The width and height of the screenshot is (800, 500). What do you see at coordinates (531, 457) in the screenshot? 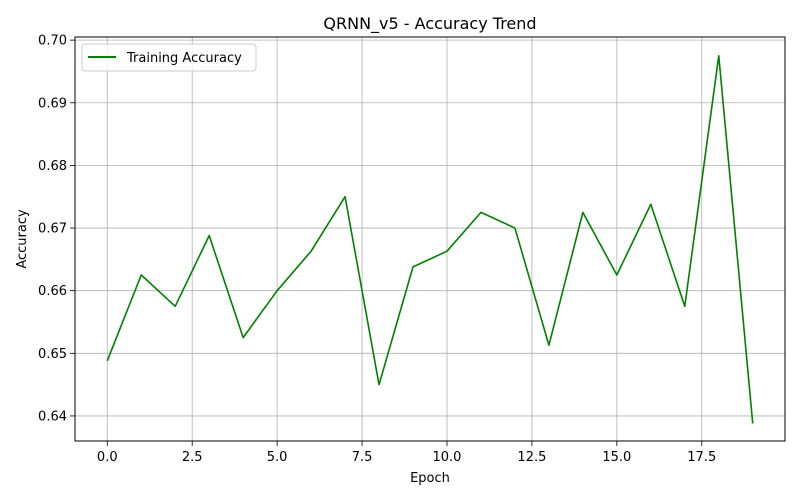
I see `x-tick-label: 12.5` at bounding box center [531, 457].